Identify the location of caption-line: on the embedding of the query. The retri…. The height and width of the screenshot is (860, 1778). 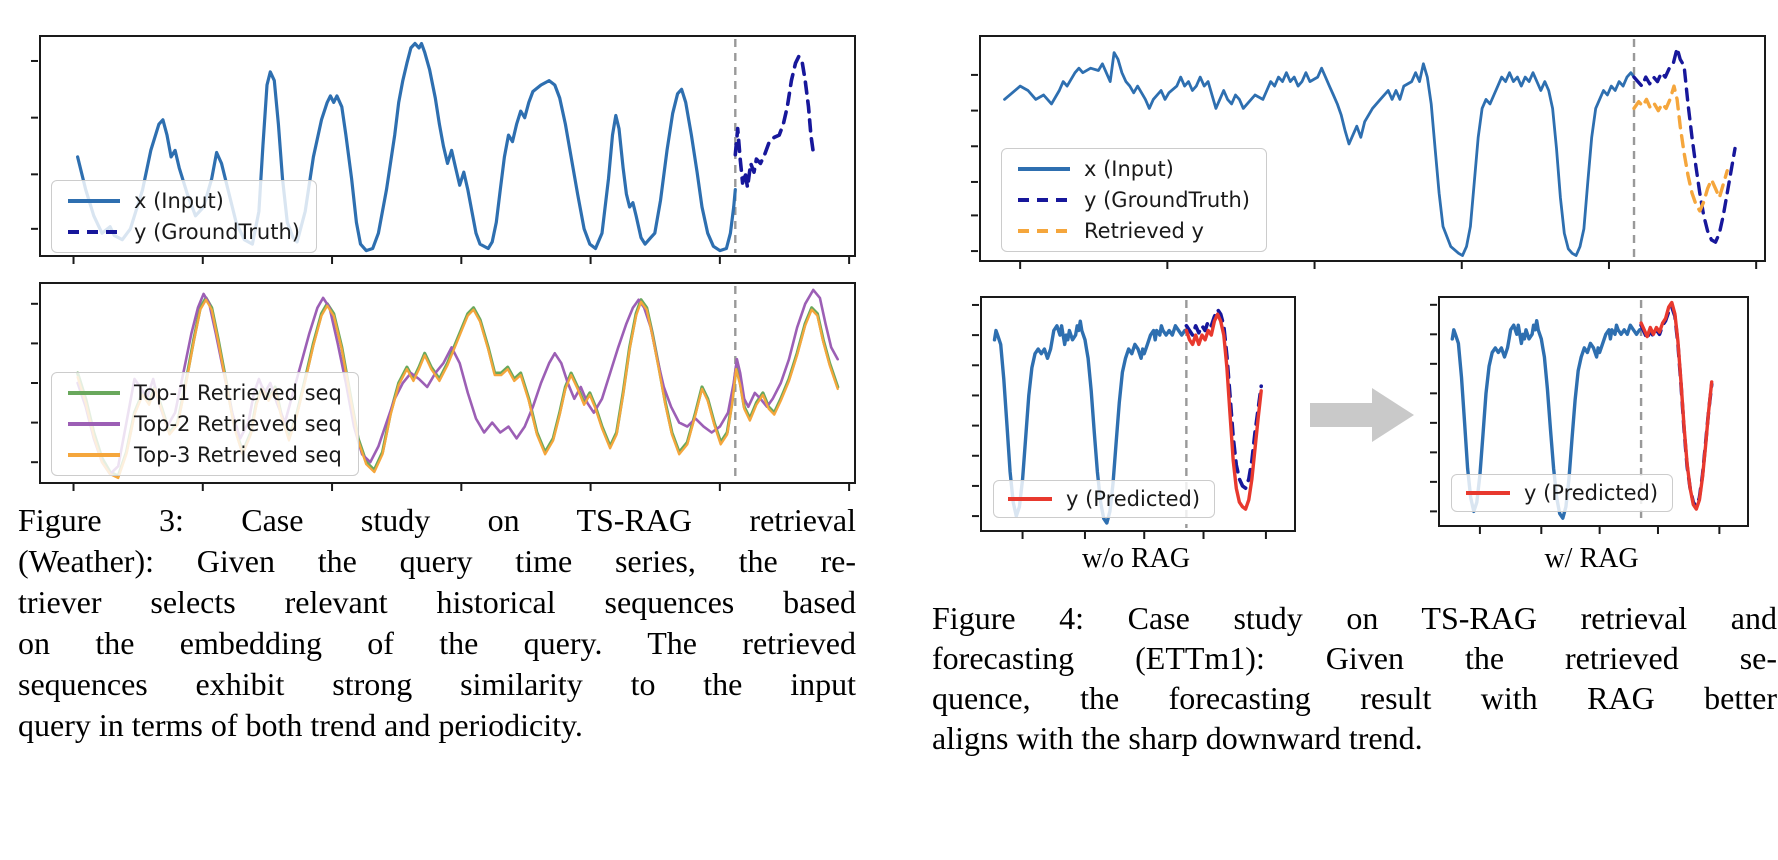
(437, 643).